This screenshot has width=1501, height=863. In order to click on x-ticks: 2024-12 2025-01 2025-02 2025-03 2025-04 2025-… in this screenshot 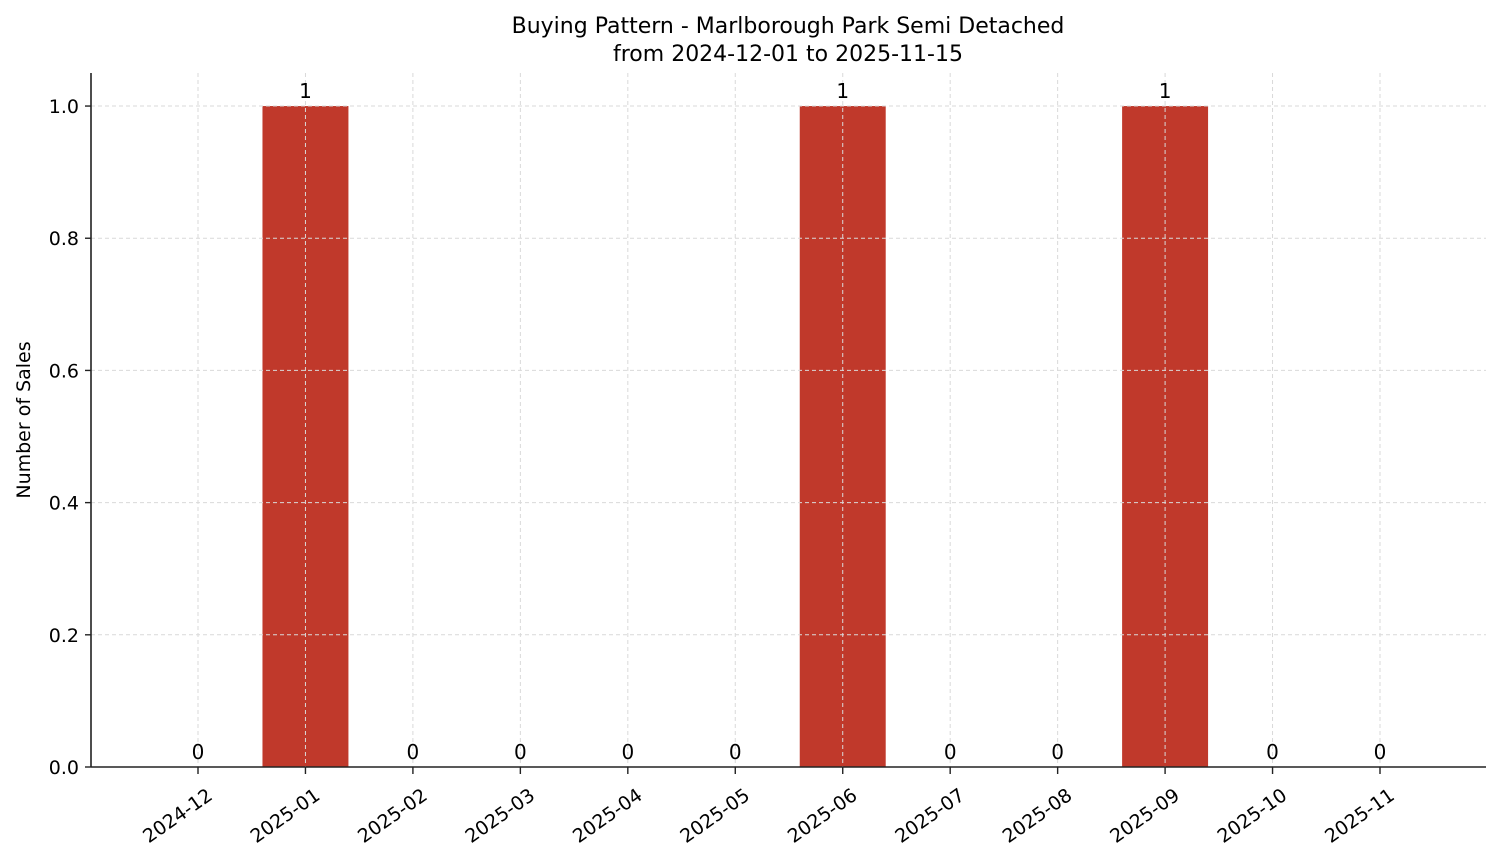, I will do `click(769, 807)`.